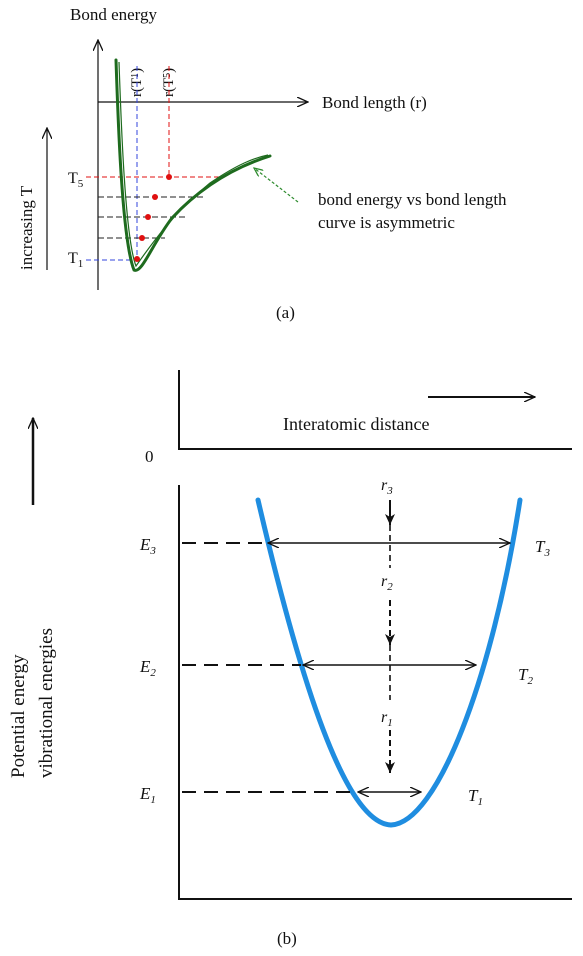  Describe the element at coordinates (374, 102) in the screenshot. I see `panel-a-x-axis-label: Bond length (r)` at that location.